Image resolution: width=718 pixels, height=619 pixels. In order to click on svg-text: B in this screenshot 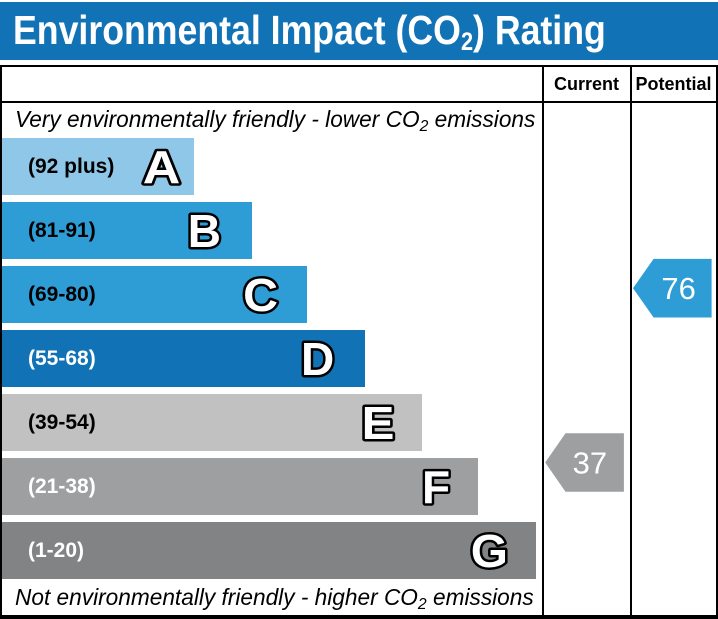, I will do `click(204, 231)`.